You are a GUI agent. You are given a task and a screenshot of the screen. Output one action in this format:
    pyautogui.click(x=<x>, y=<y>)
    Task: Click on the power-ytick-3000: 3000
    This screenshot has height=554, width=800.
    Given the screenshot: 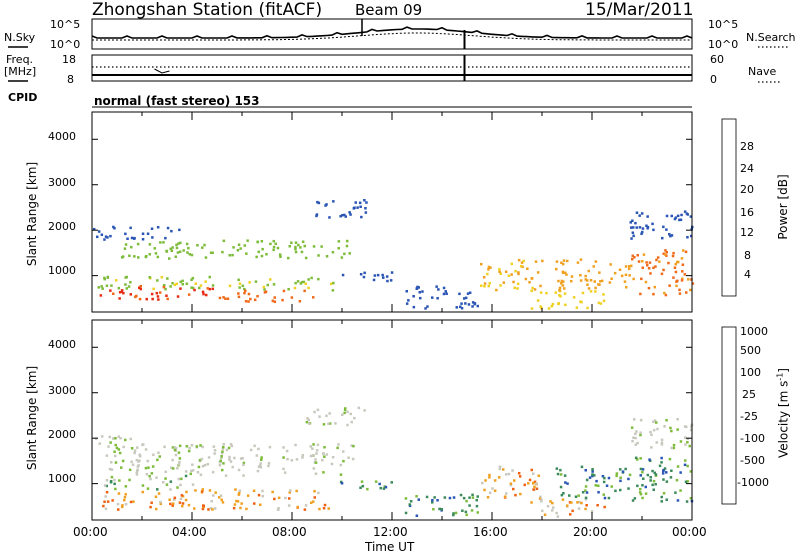 What is the action you would take?
    pyautogui.click(x=62, y=182)
    